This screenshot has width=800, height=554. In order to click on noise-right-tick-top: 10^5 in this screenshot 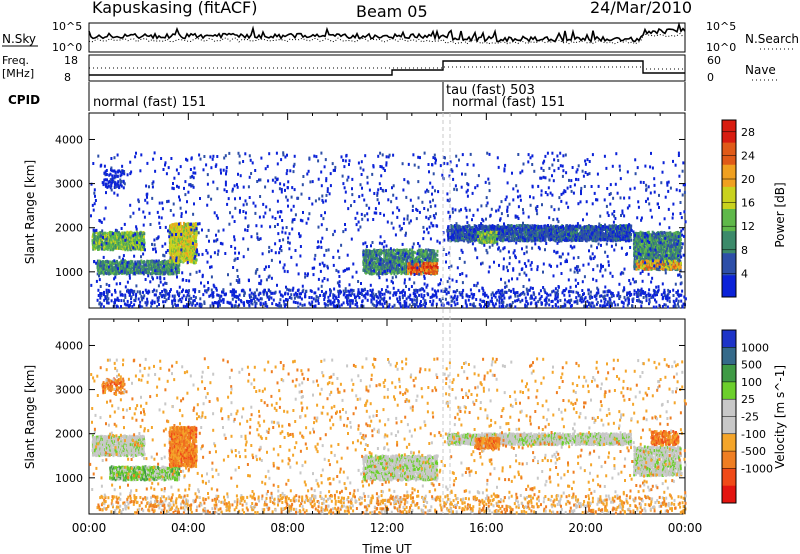, I will do `click(721, 26)`.